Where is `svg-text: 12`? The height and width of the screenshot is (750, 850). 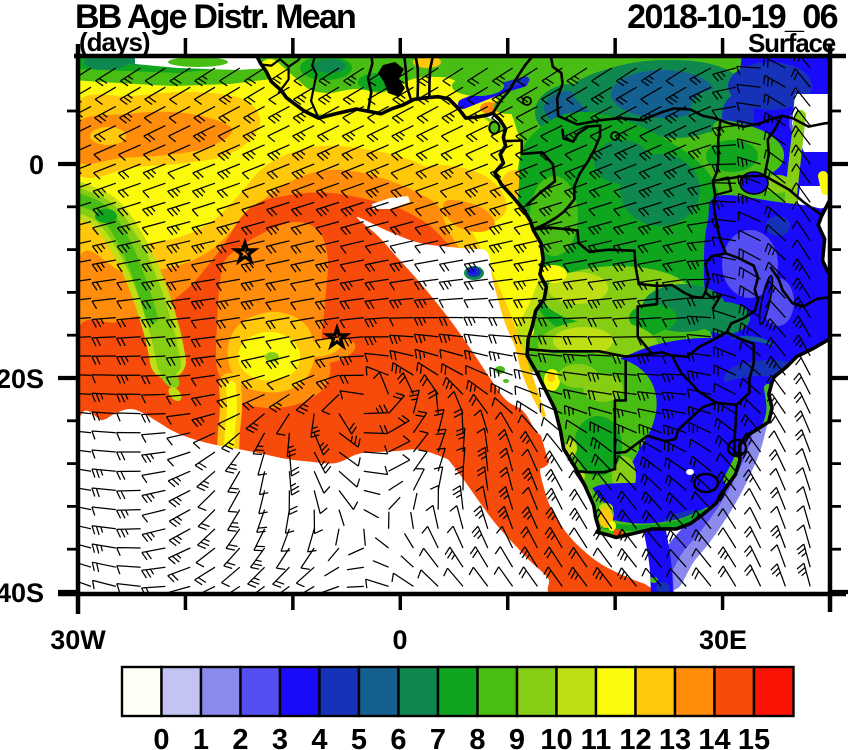
svg-text: 12 is located at coordinates (635, 737).